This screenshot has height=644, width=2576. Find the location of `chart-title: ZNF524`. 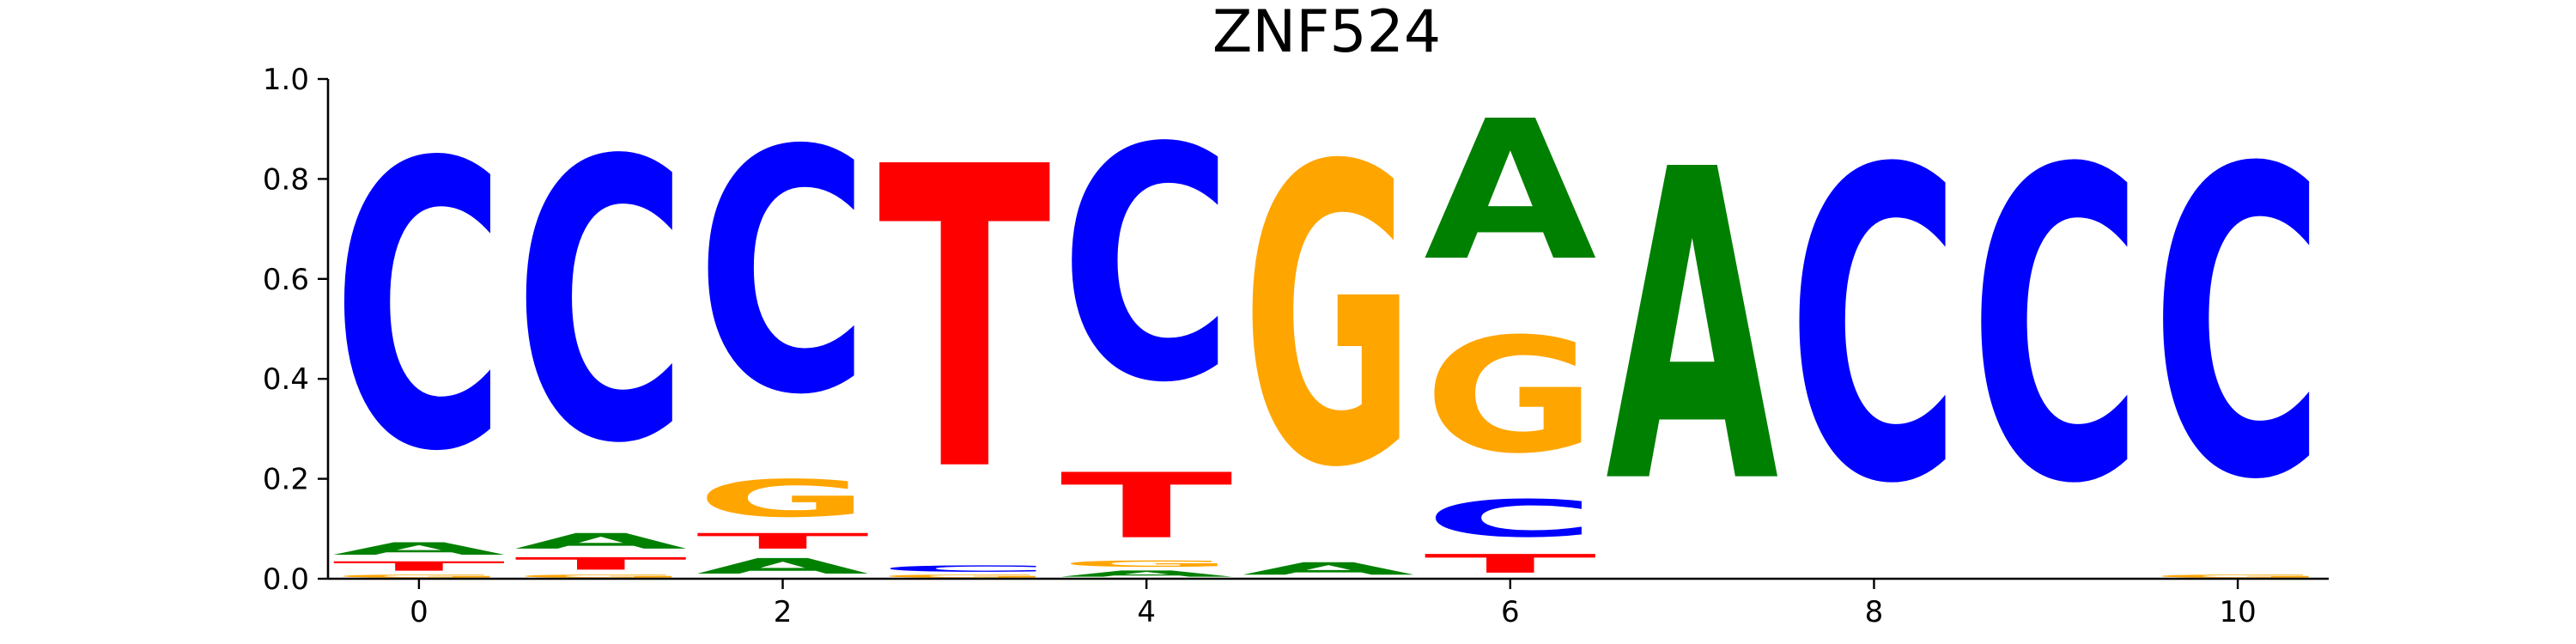

chart-title: ZNF524 is located at coordinates (1327, 33).